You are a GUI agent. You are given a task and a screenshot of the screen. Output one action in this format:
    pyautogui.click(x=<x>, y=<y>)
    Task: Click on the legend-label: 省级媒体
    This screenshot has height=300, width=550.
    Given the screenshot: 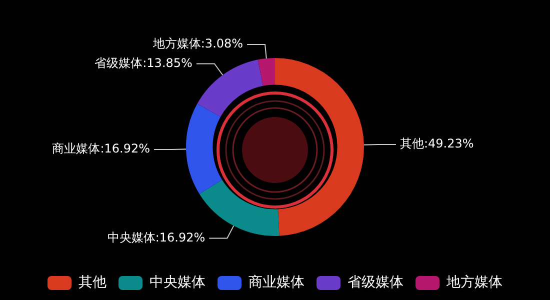 What is the action you would take?
    pyautogui.click(x=376, y=282)
    